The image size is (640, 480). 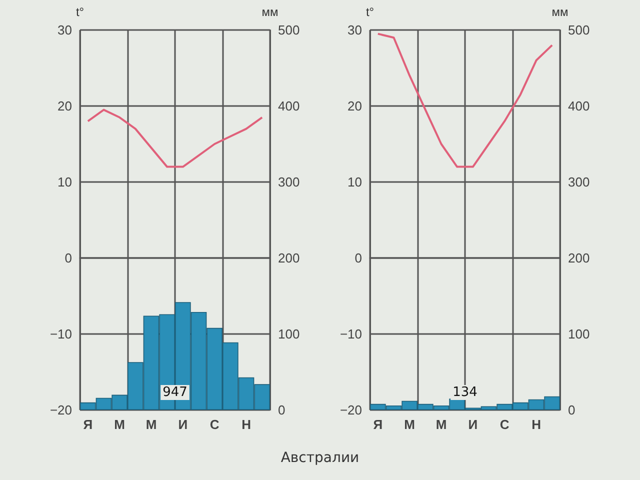 I want to click on text: Австралии, so click(x=320, y=458).